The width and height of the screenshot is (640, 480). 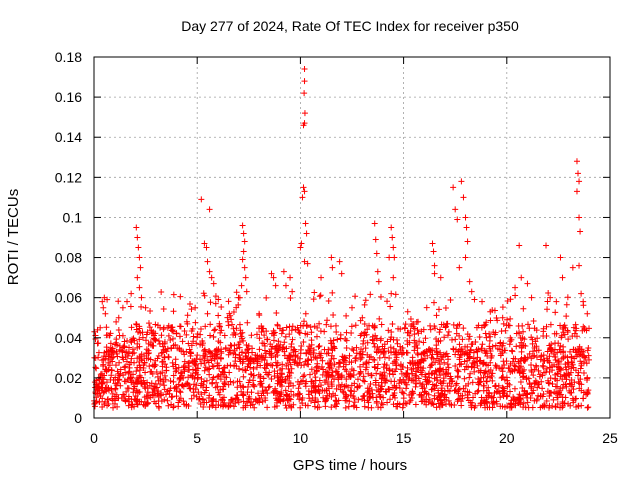 I want to click on x-tick-label: 5, so click(x=197, y=438).